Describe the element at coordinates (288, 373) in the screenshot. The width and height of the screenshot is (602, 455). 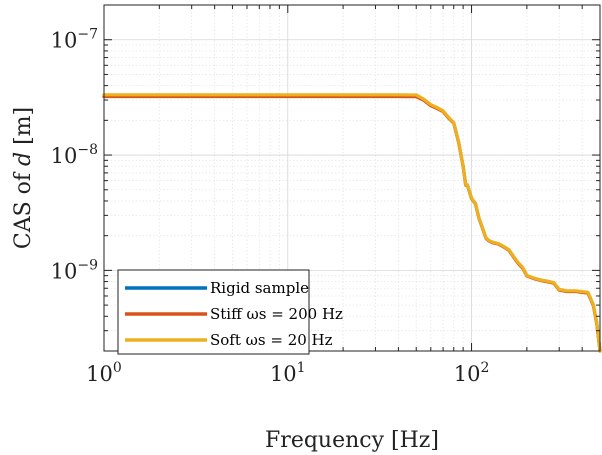
I see `x-tick-label: 101` at that location.